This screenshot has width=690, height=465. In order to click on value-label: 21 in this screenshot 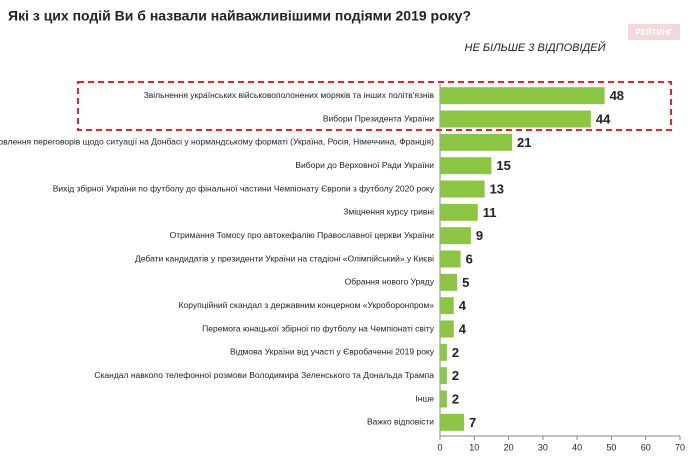, I will do `click(524, 142)`.